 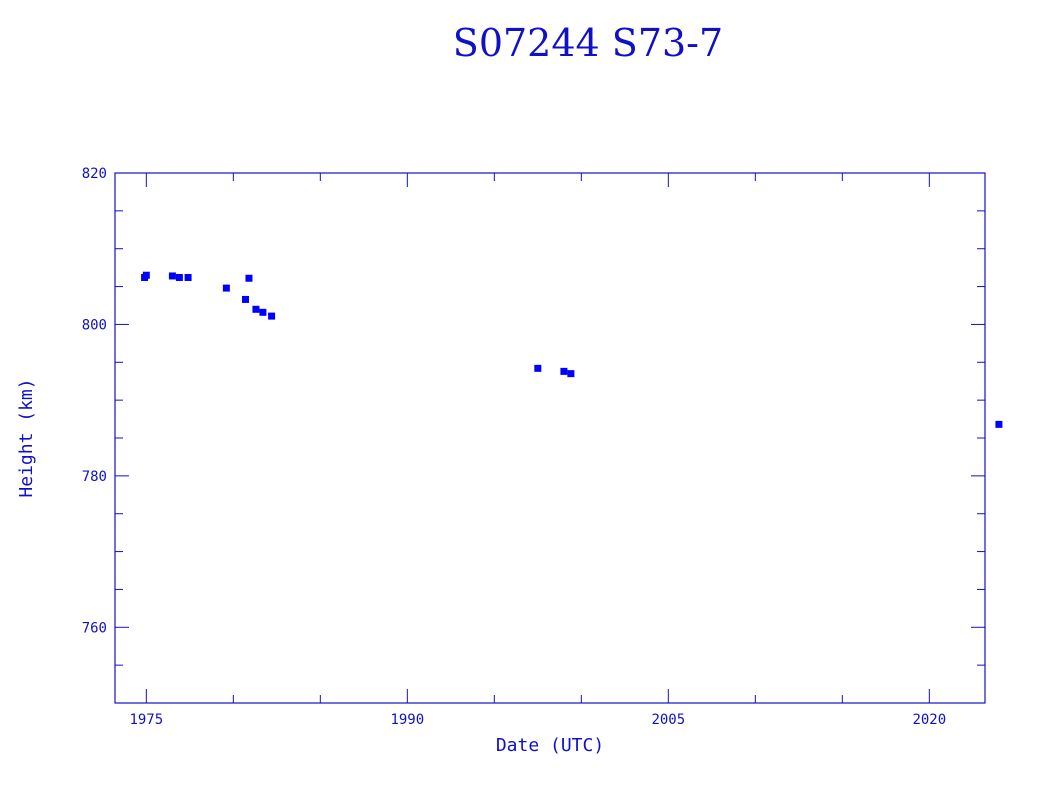 I want to click on y-axis-label: Height (km), so click(x=26, y=437).